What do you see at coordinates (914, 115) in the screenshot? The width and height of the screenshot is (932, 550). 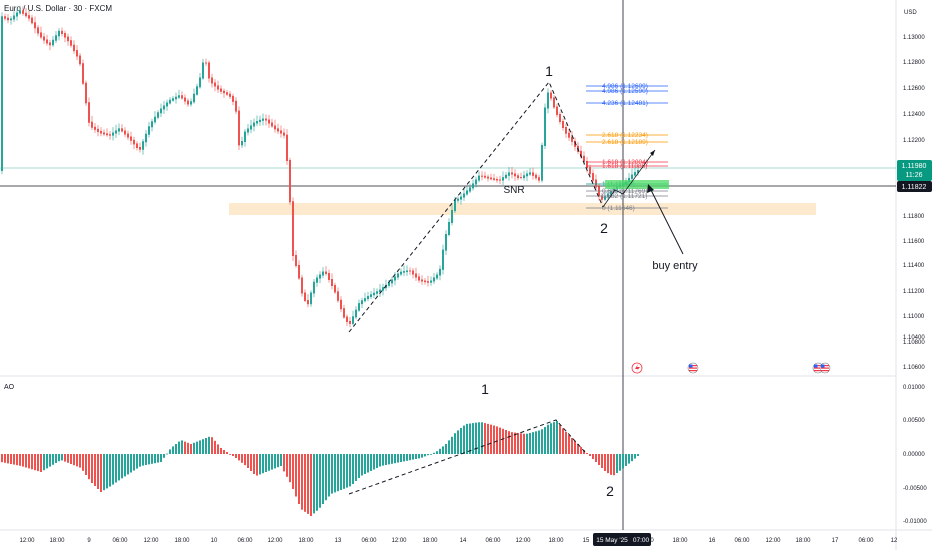 I see `price-tick-label: 1.12400` at bounding box center [914, 115].